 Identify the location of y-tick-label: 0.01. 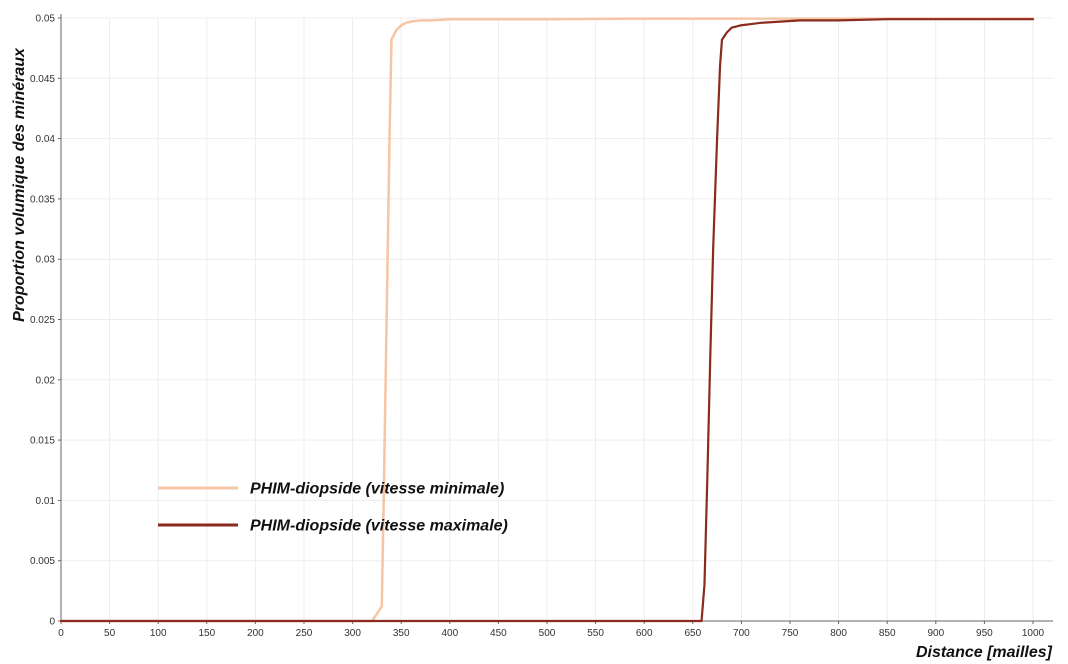
(46, 501).